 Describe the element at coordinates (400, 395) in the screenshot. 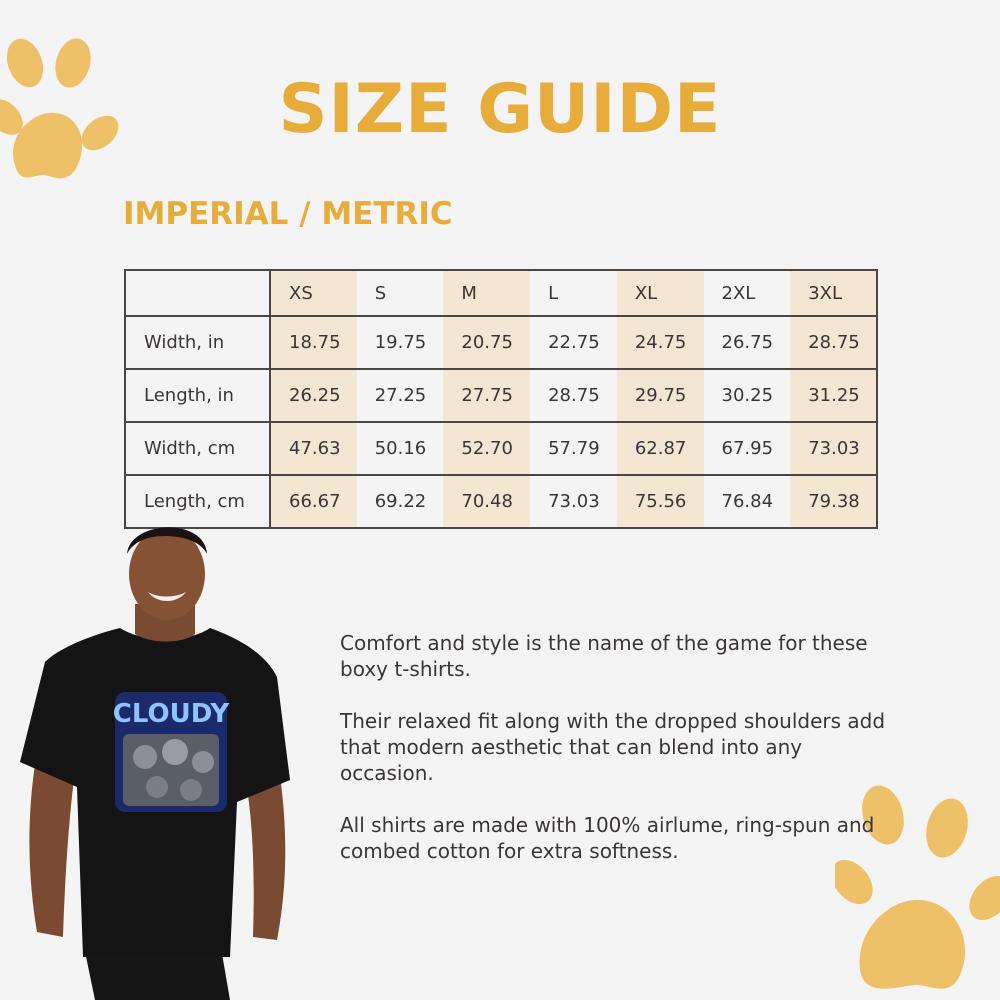

I see `table-cell: 27.25` at that location.